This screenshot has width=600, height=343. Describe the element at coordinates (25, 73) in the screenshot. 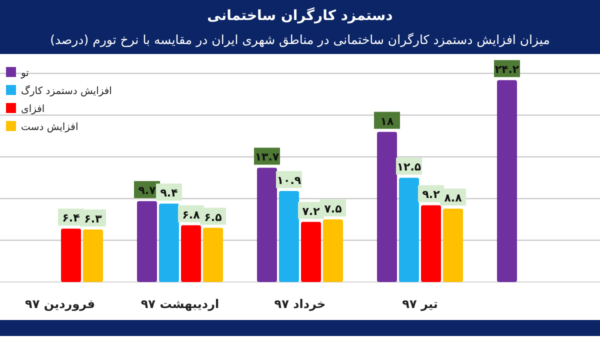

I see `legend-label: تو` at that location.